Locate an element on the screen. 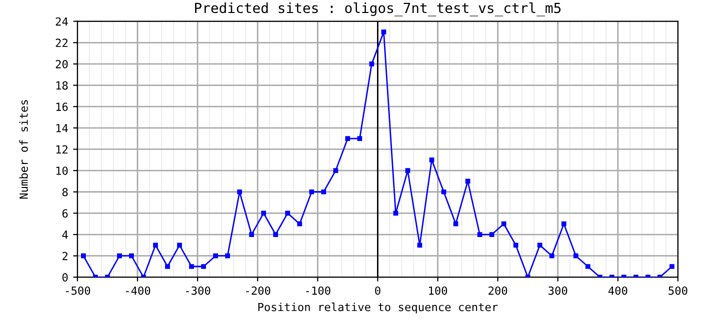 Image resolution: width=704 pixels, height=328 pixels. y-tick-label: 12 is located at coordinates (62, 149).